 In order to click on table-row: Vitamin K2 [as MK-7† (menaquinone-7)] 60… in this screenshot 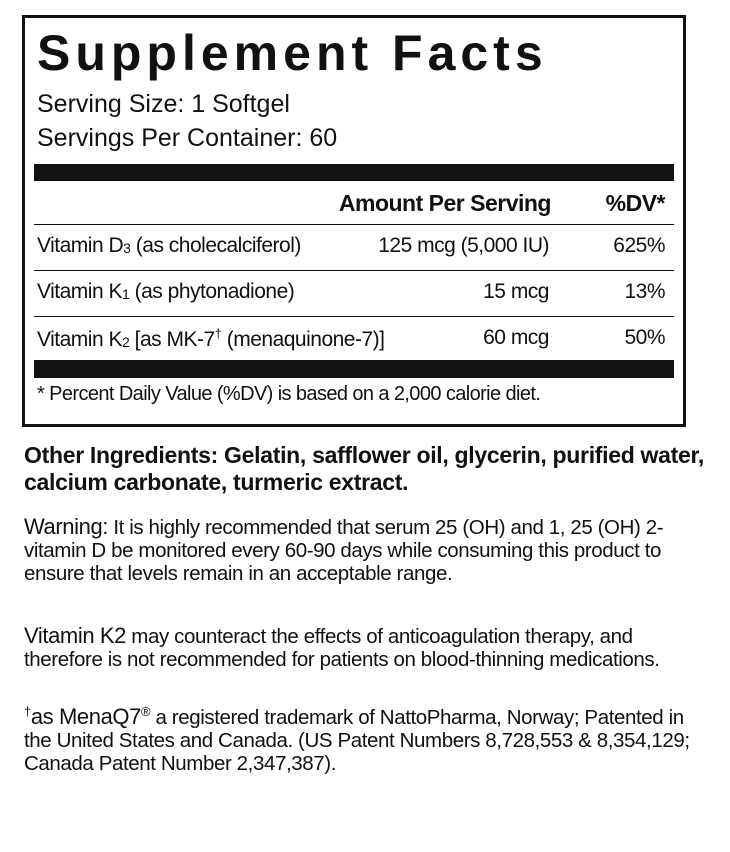, I will do `click(354, 338)`.